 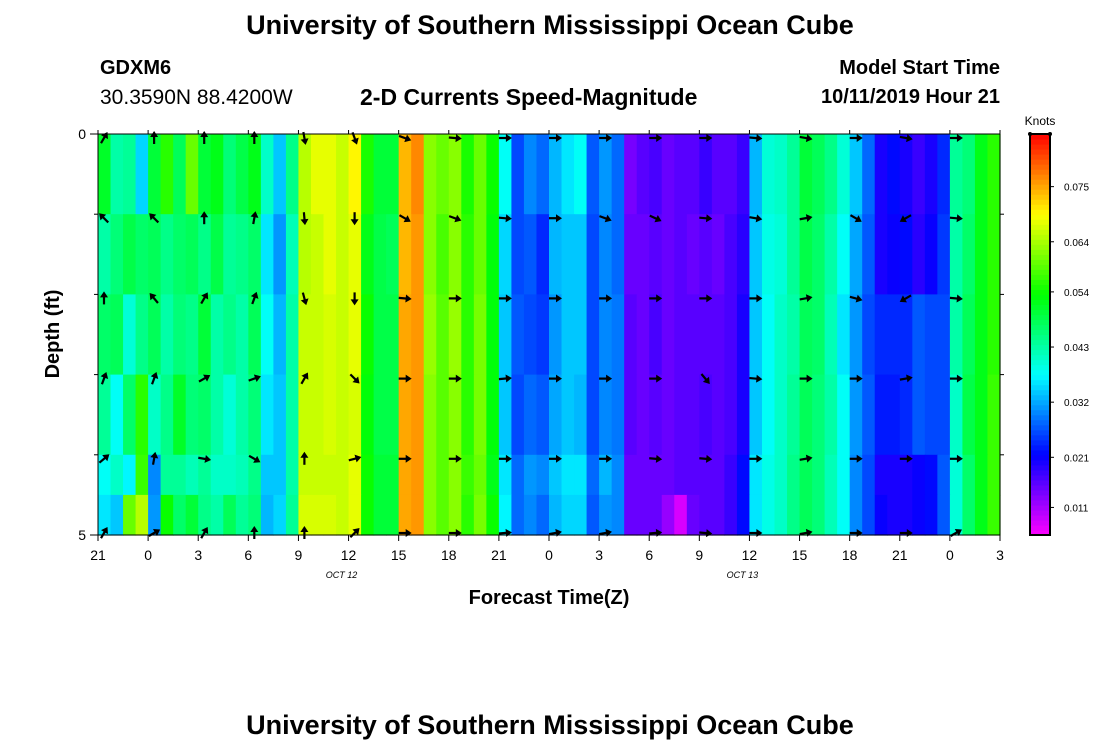 What do you see at coordinates (1040, 121) in the screenshot?
I see `colorbar-unit: Knots` at bounding box center [1040, 121].